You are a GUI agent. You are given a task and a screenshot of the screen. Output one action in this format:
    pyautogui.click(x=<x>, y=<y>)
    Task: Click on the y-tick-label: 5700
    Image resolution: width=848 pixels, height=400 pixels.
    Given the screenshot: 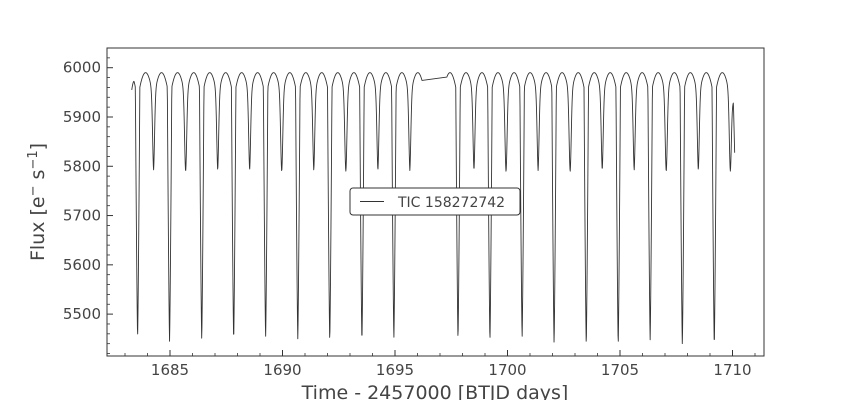 What is the action you would take?
    pyautogui.click(x=82, y=216)
    